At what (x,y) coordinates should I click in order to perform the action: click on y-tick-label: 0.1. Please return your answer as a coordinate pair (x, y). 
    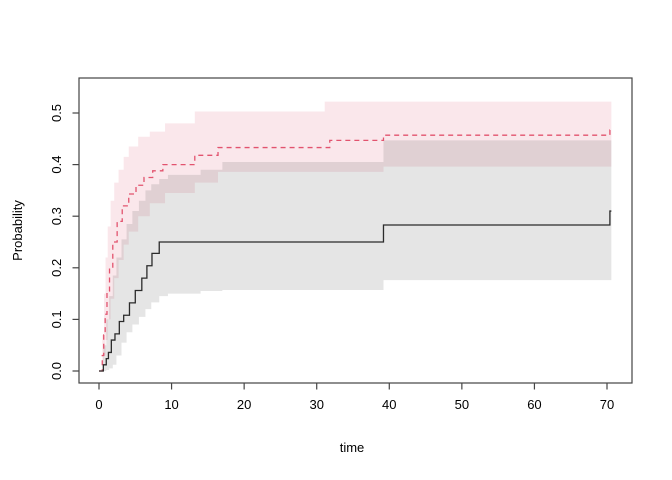
    Looking at the image, I should click on (56, 319).